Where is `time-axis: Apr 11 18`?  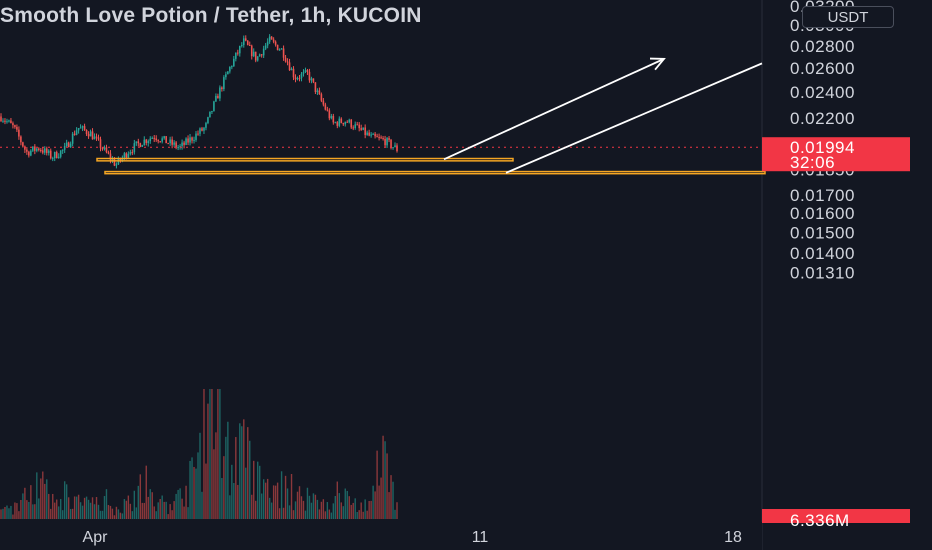
time-axis: Apr 11 18 is located at coordinates (381, 536).